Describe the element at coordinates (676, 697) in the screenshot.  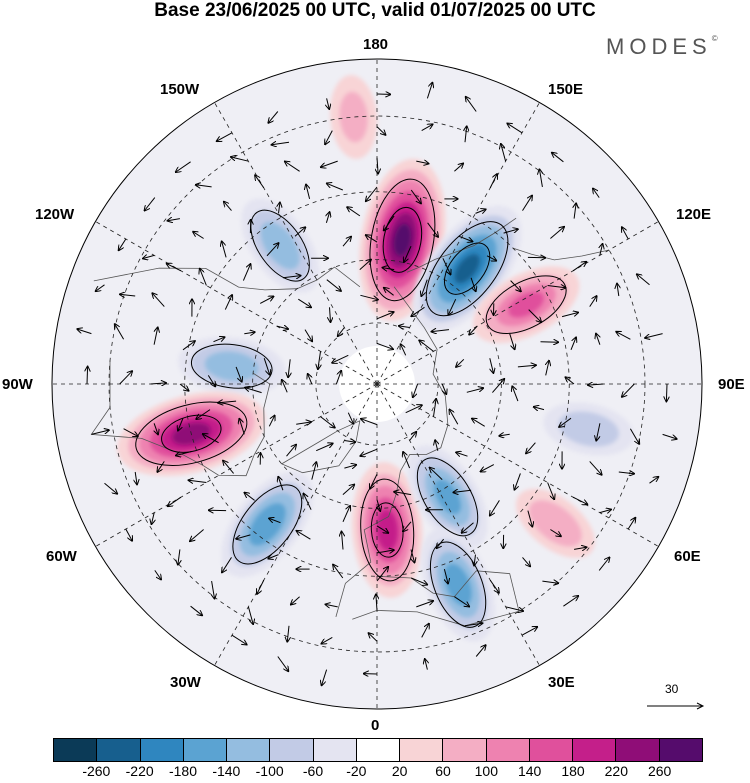
I see `reference-vector: 30` at that location.